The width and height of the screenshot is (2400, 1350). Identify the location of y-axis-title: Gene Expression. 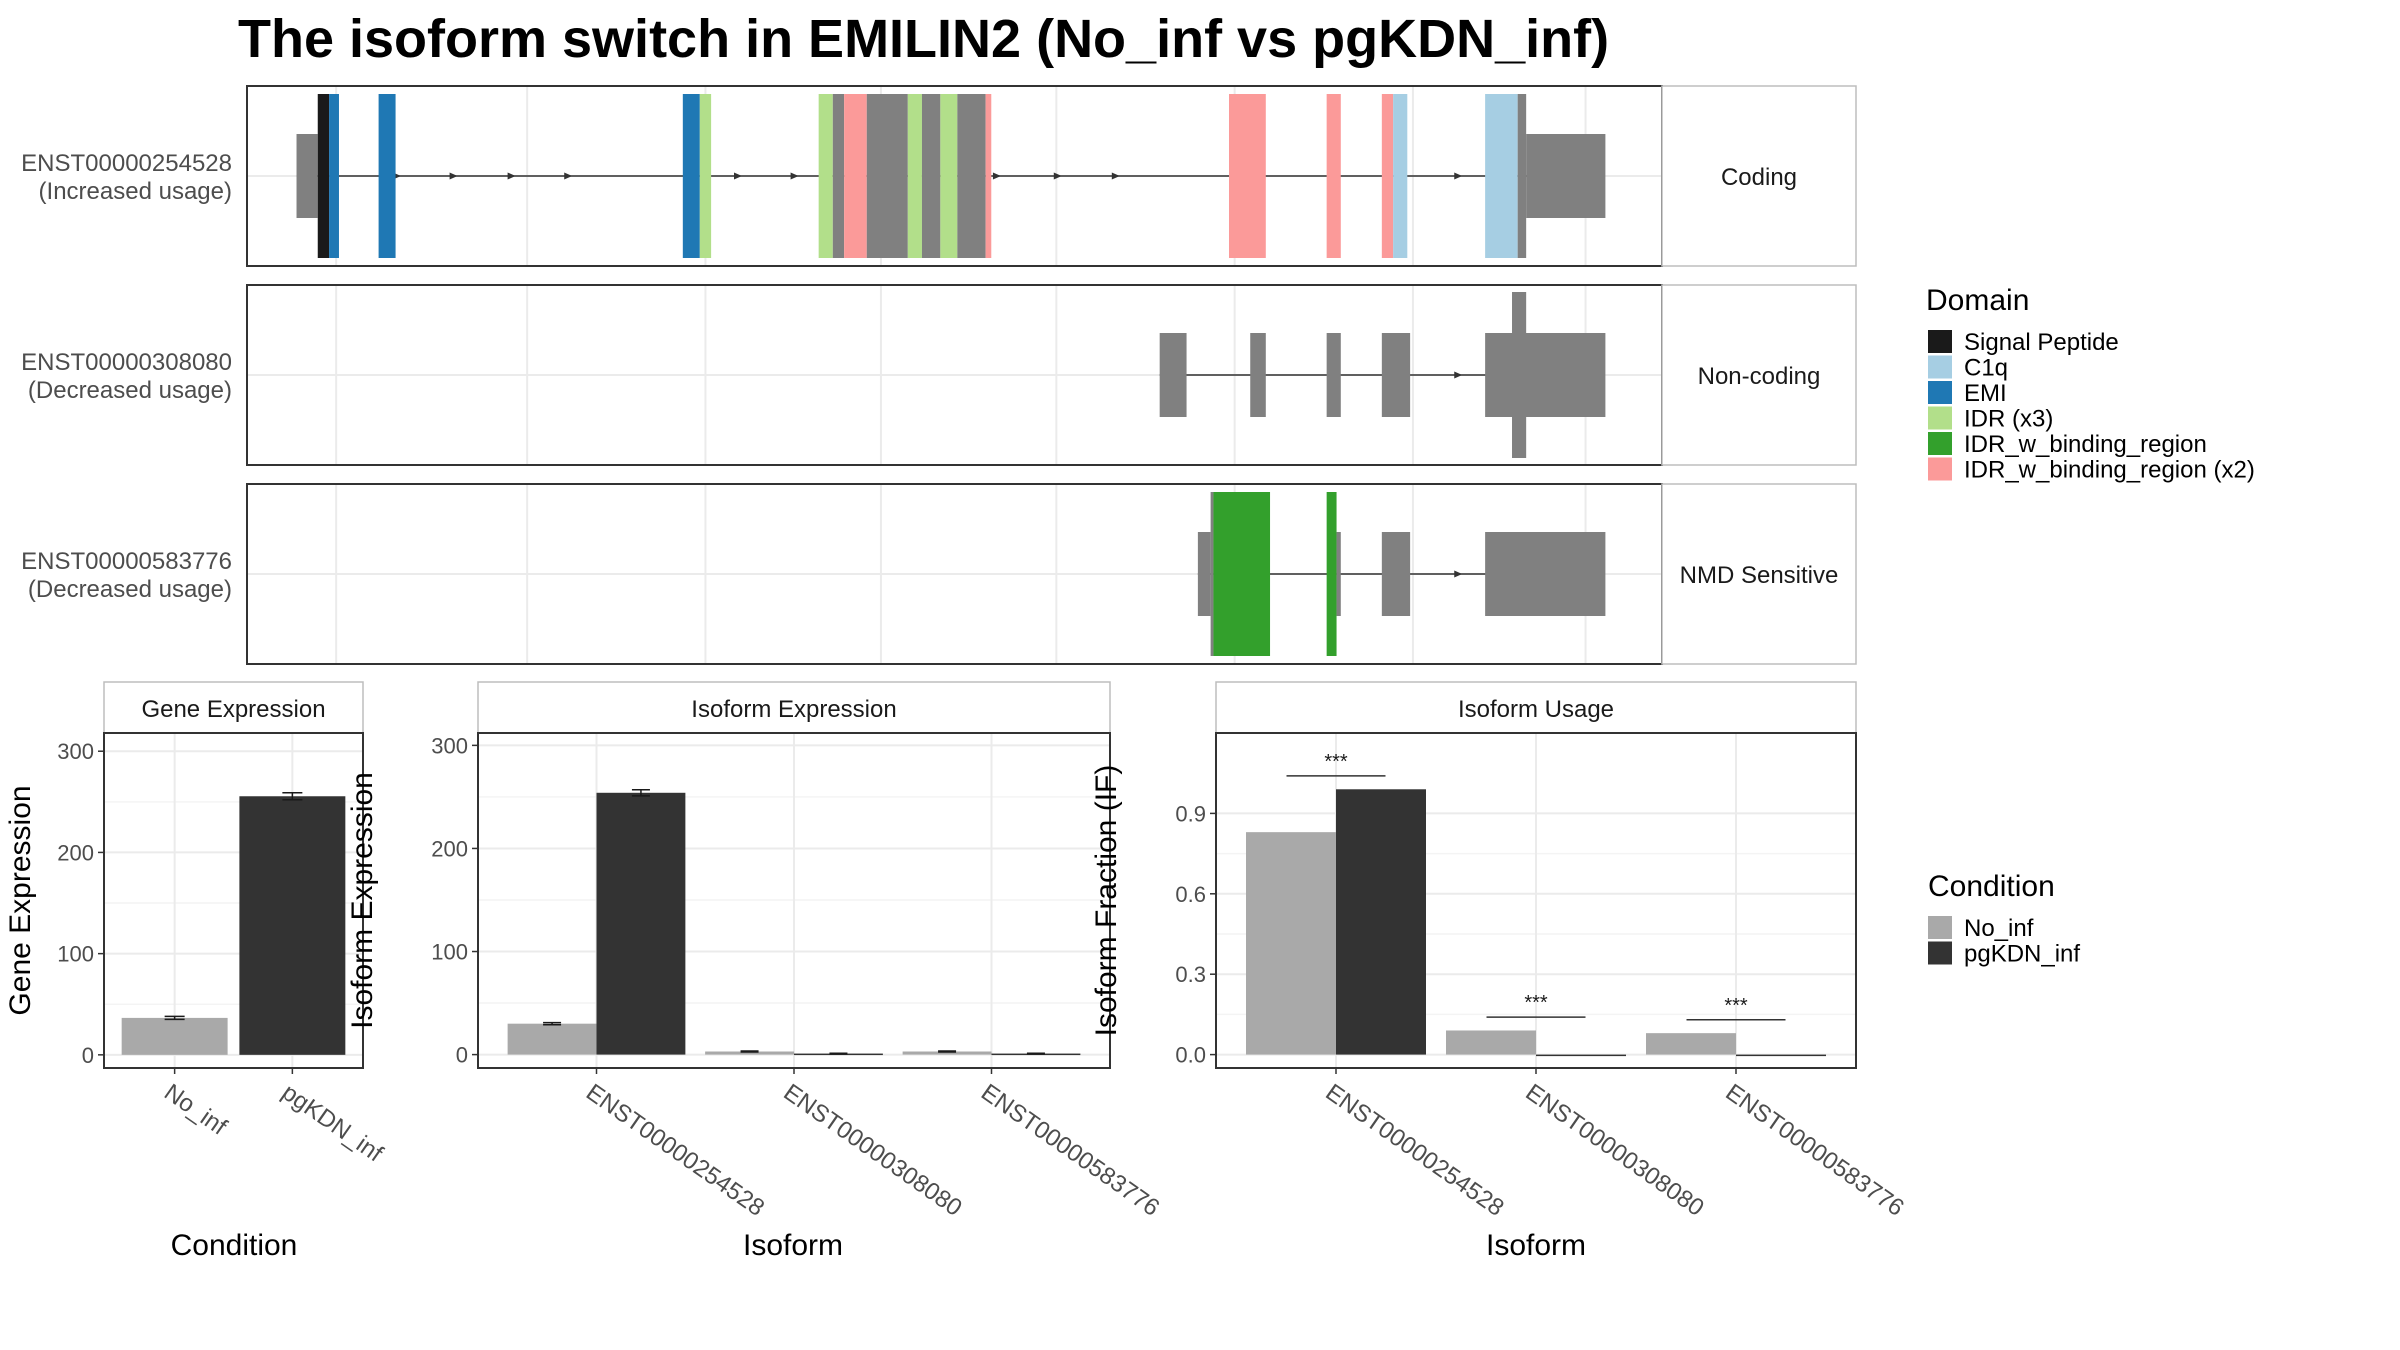
(20, 900).